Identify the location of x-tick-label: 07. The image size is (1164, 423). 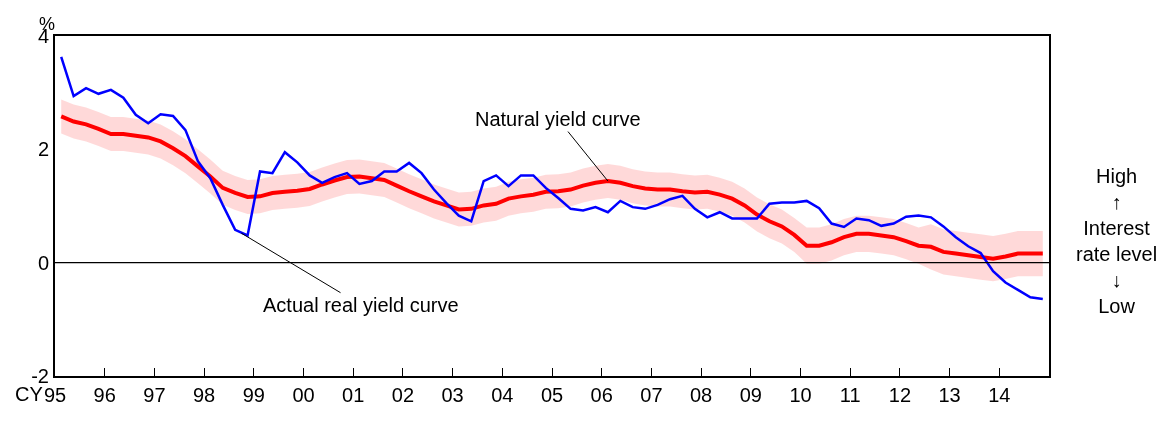
(651, 395).